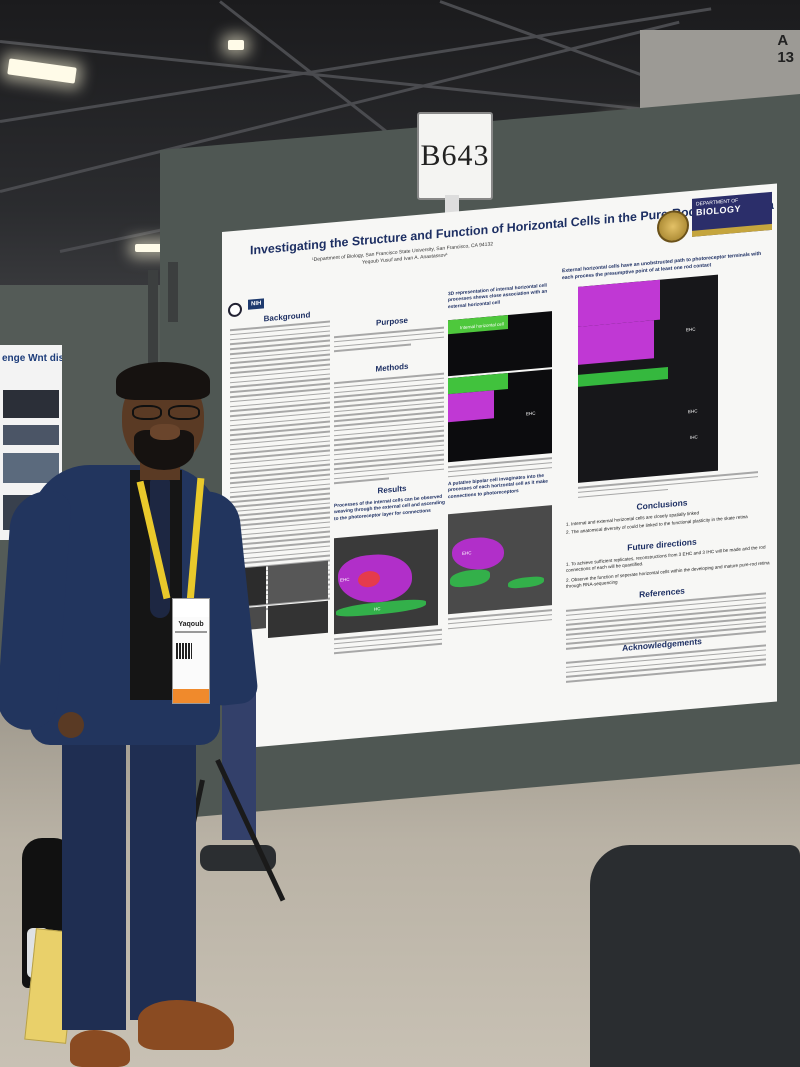  What do you see at coordinates (239, 765) in the screenshot?
I see `background-person-legs` at bounding box center [239, 765].